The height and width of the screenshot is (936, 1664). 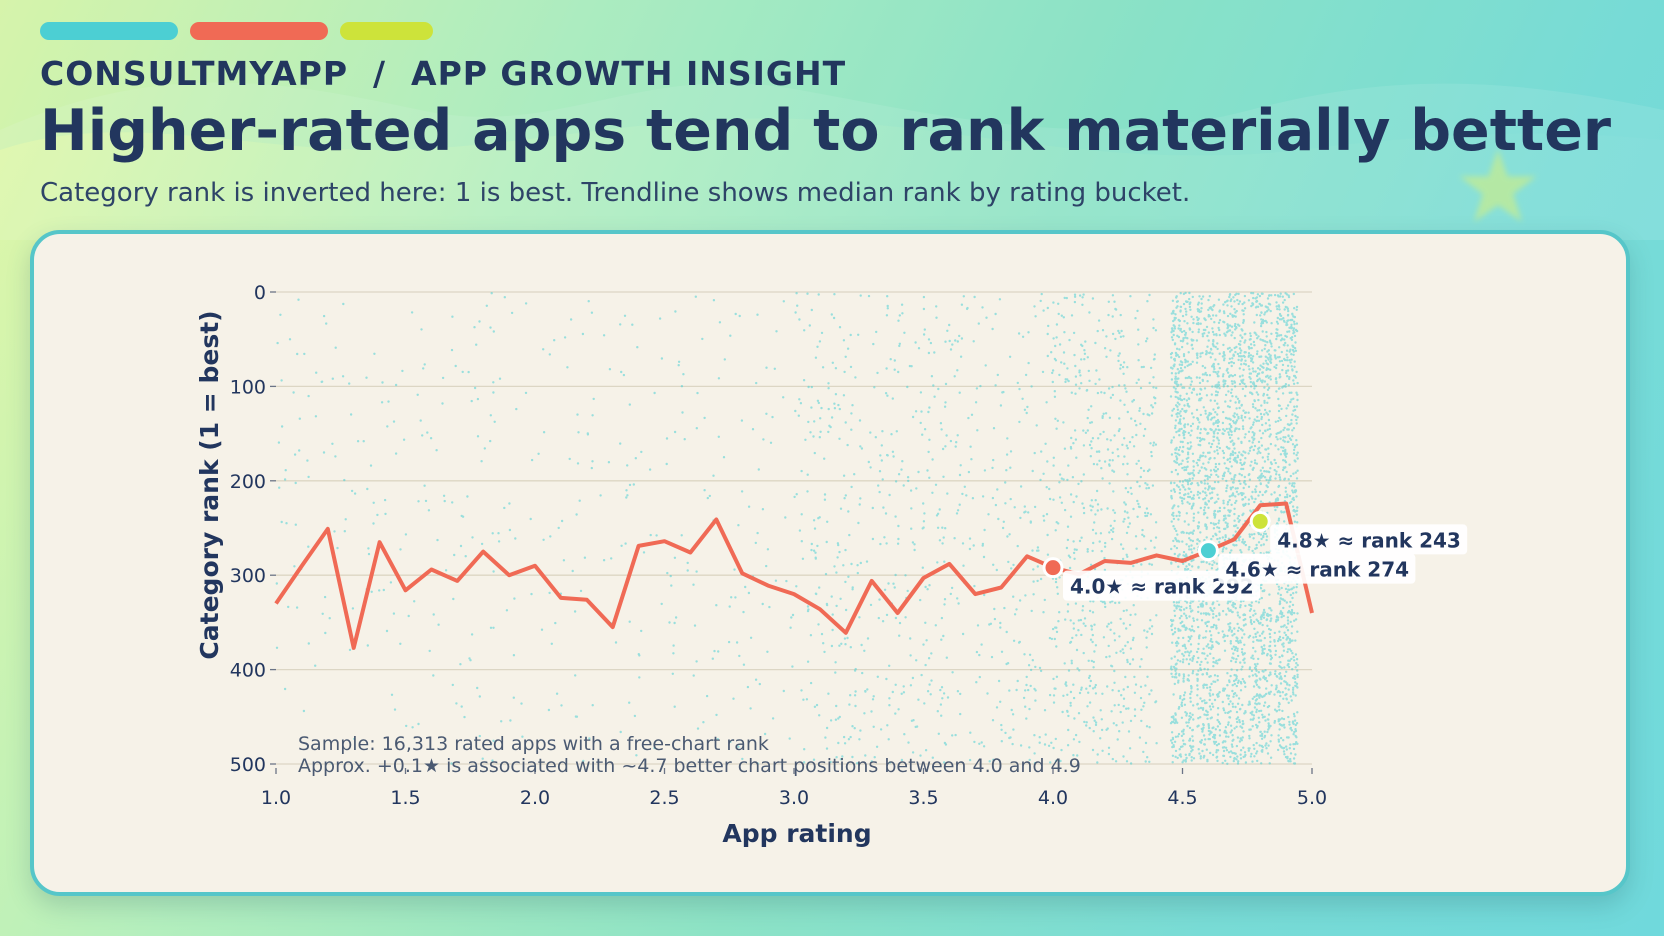 What do you see at coordinates (664, 798) in the screenshot?
I see `x-tick-label: 2.5` at bounding box center [664, 798].